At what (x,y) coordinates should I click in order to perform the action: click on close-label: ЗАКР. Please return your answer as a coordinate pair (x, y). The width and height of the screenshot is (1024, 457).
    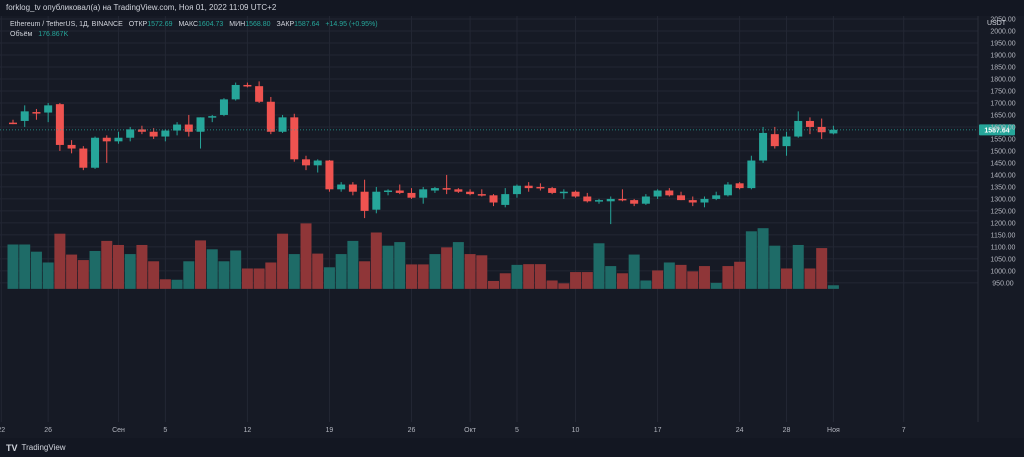
    Looking at the image, I should click on (285, 24).